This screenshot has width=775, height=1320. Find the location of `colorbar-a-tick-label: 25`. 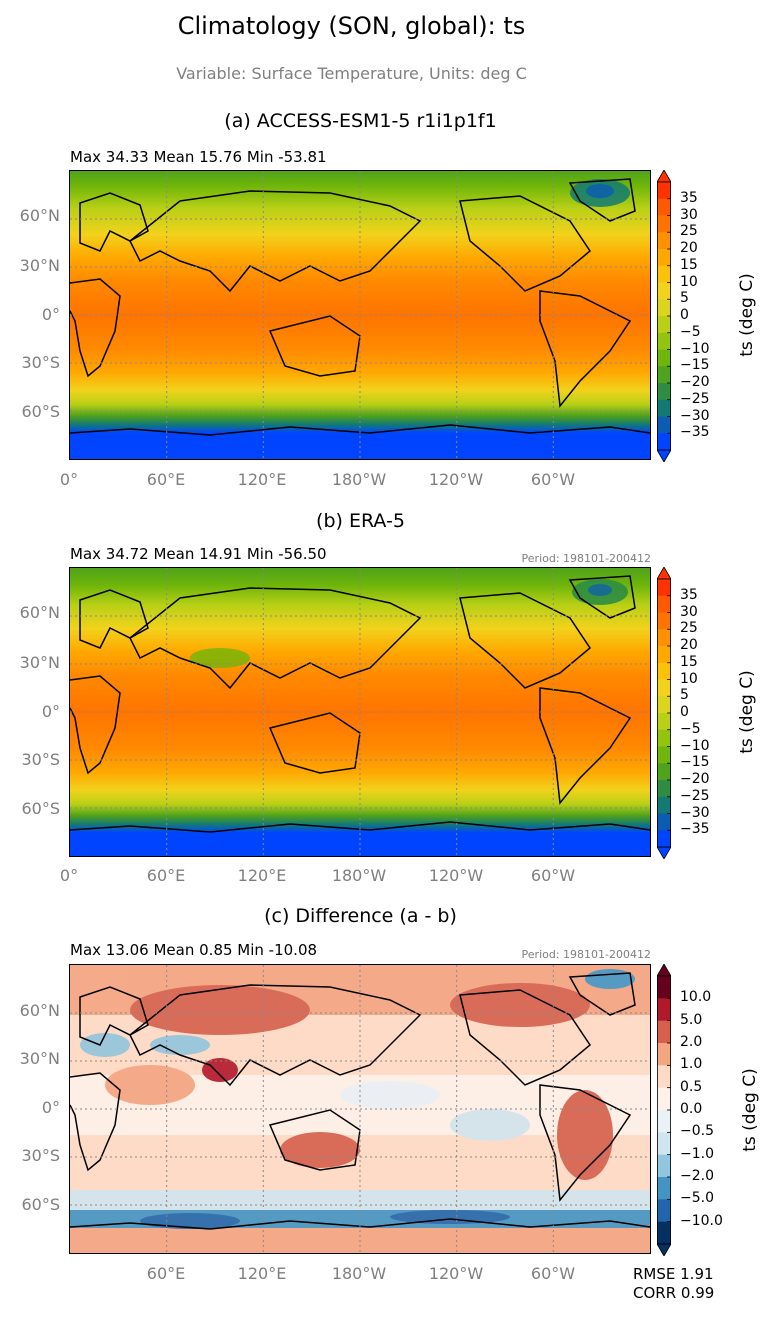

colorbar-a-tick-label: 25 is located at coordinates (689, 231).